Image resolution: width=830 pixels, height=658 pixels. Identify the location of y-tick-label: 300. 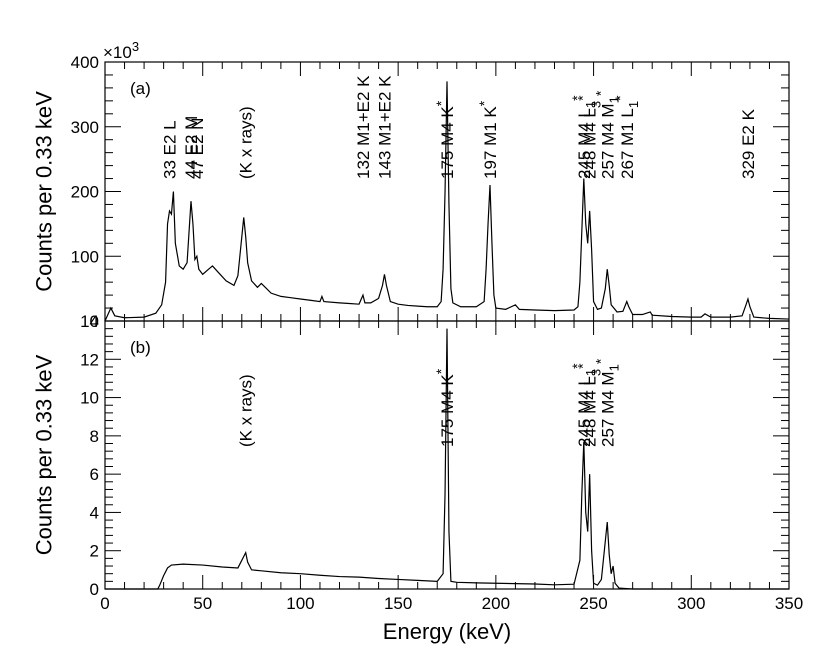
(85, 127).